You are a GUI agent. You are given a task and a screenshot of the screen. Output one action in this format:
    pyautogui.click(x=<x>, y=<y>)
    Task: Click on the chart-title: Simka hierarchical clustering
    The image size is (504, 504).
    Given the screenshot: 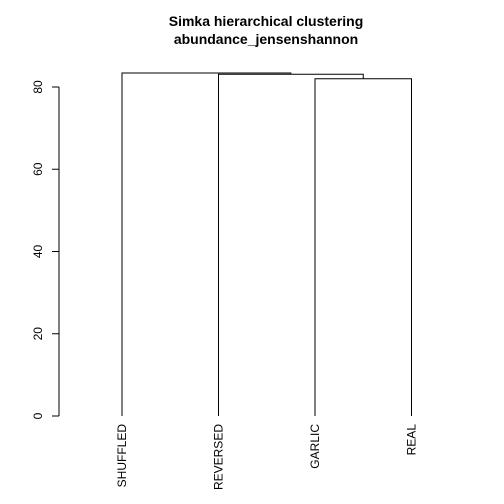 What is the action you would take?
    pyautogui.click(x=266, y=21)
    